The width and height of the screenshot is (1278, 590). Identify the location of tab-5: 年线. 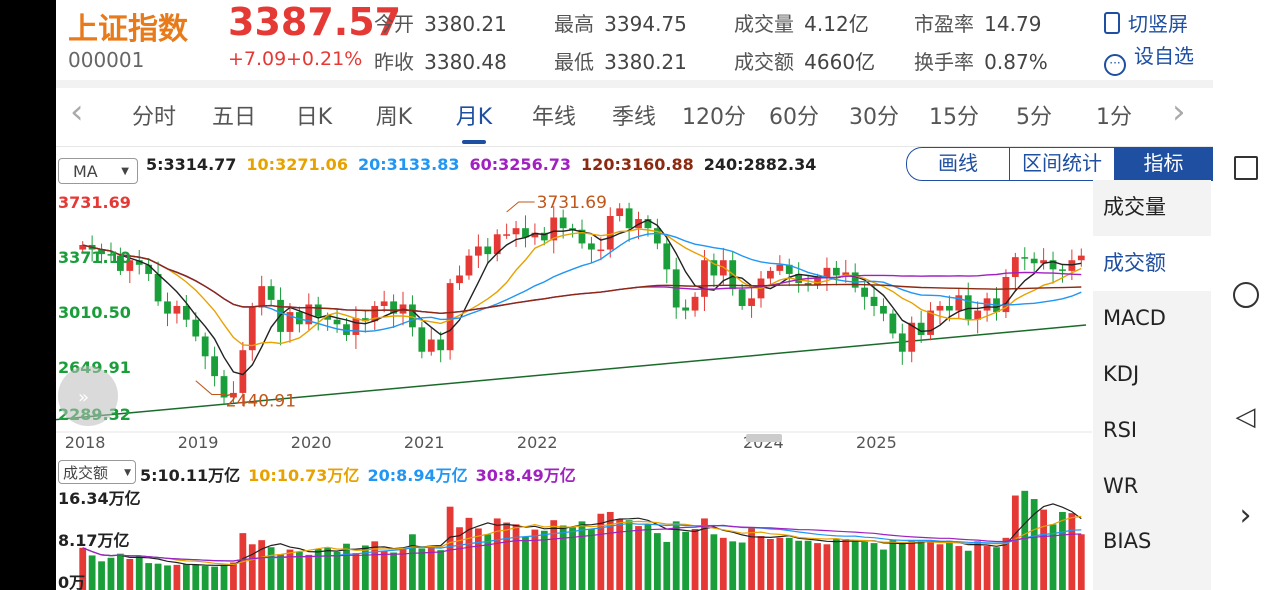
(553, 117).